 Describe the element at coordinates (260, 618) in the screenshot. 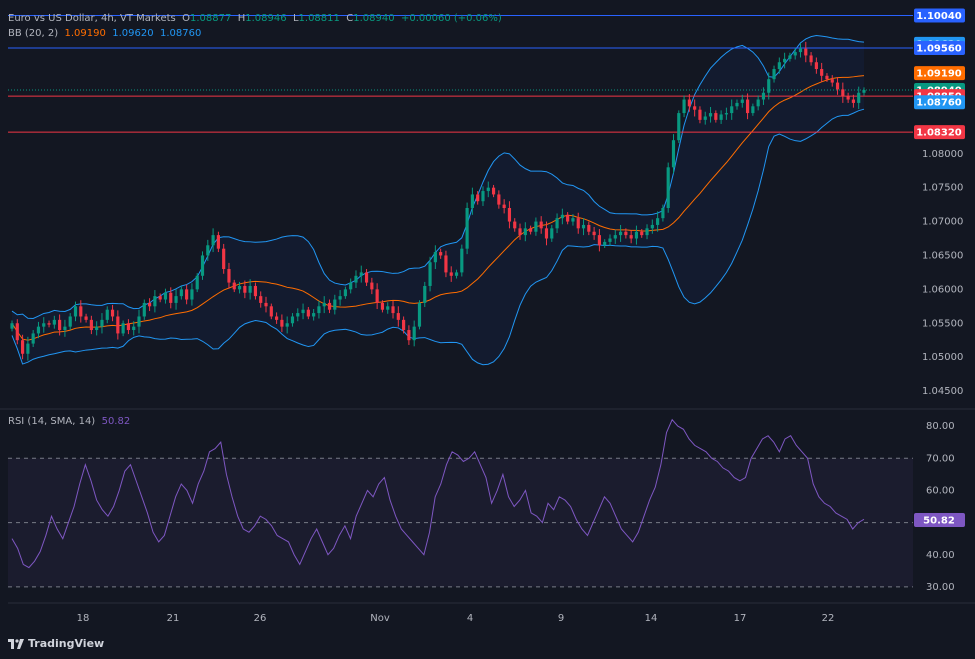

I see `time-tick-label: 26` at that location.